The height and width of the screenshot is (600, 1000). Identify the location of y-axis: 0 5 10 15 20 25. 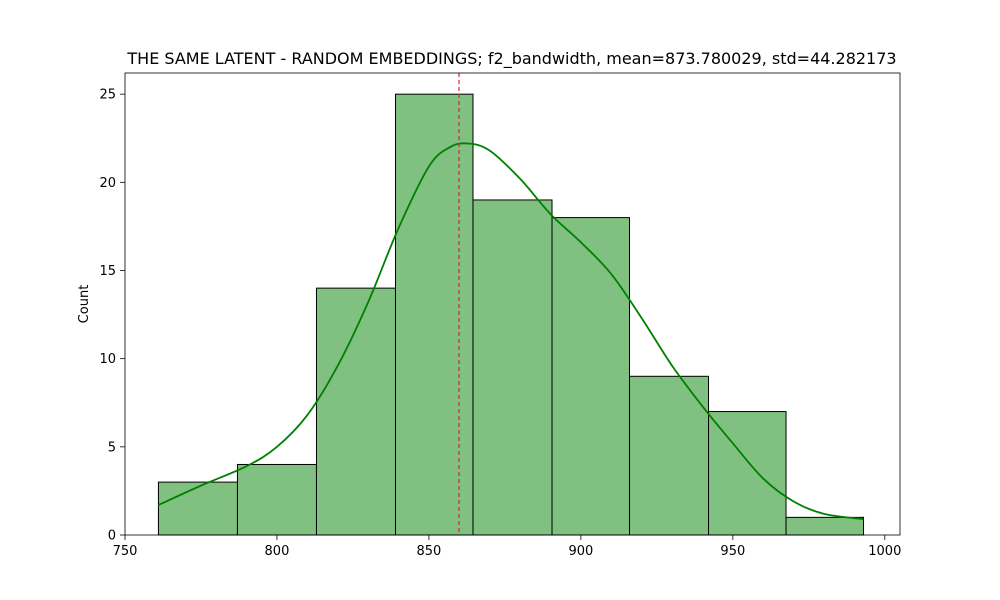
(112, 316).